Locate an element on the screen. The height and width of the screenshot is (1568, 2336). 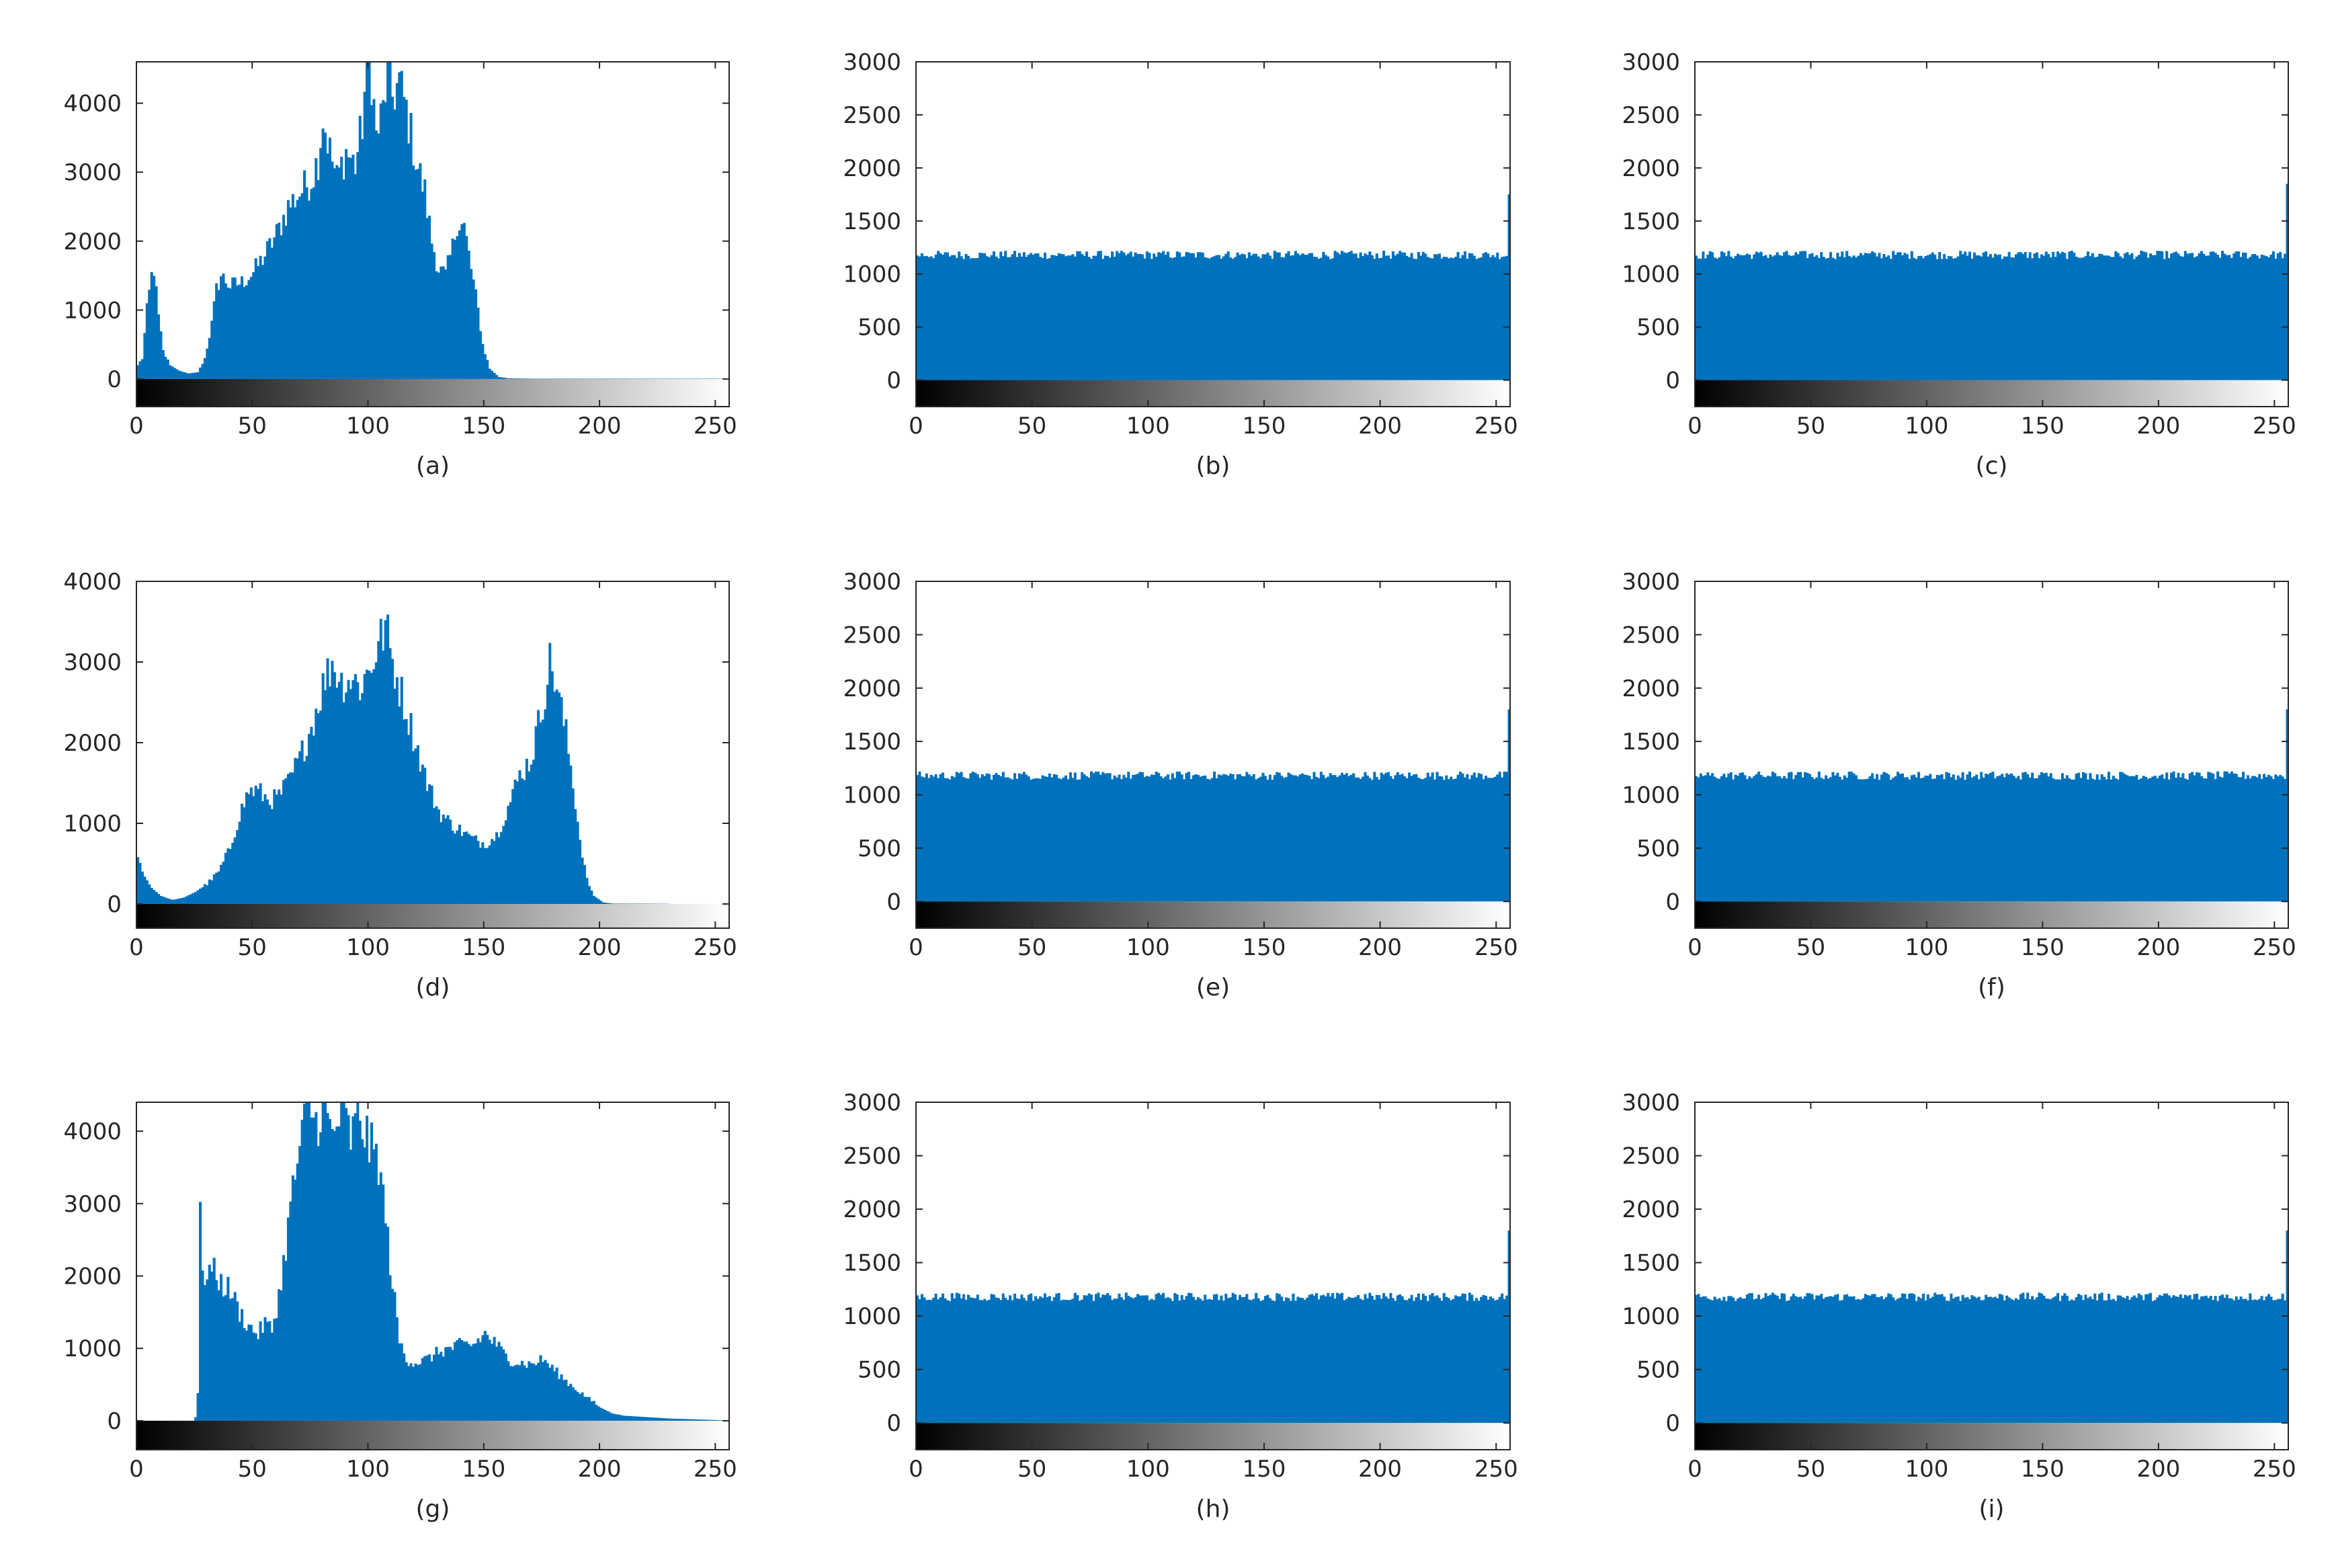
x-tick-label: 50 is located at coordinates (1810, 948).